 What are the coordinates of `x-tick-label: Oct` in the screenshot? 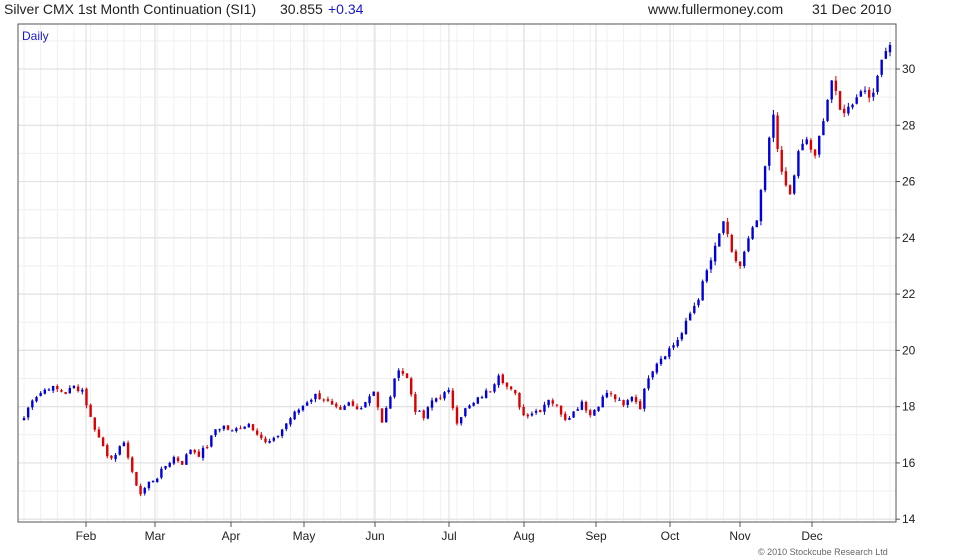 It's located at (670, 536).